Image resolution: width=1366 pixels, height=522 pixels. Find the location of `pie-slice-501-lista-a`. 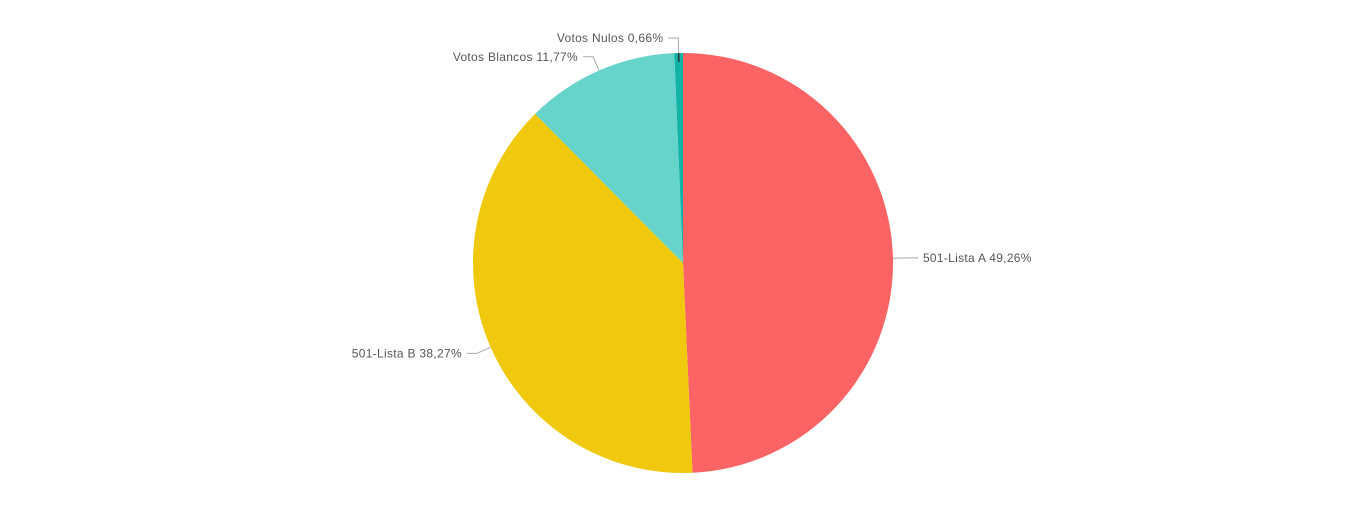

pie-slice-501-lista-a is located at coordinates (788, 263).